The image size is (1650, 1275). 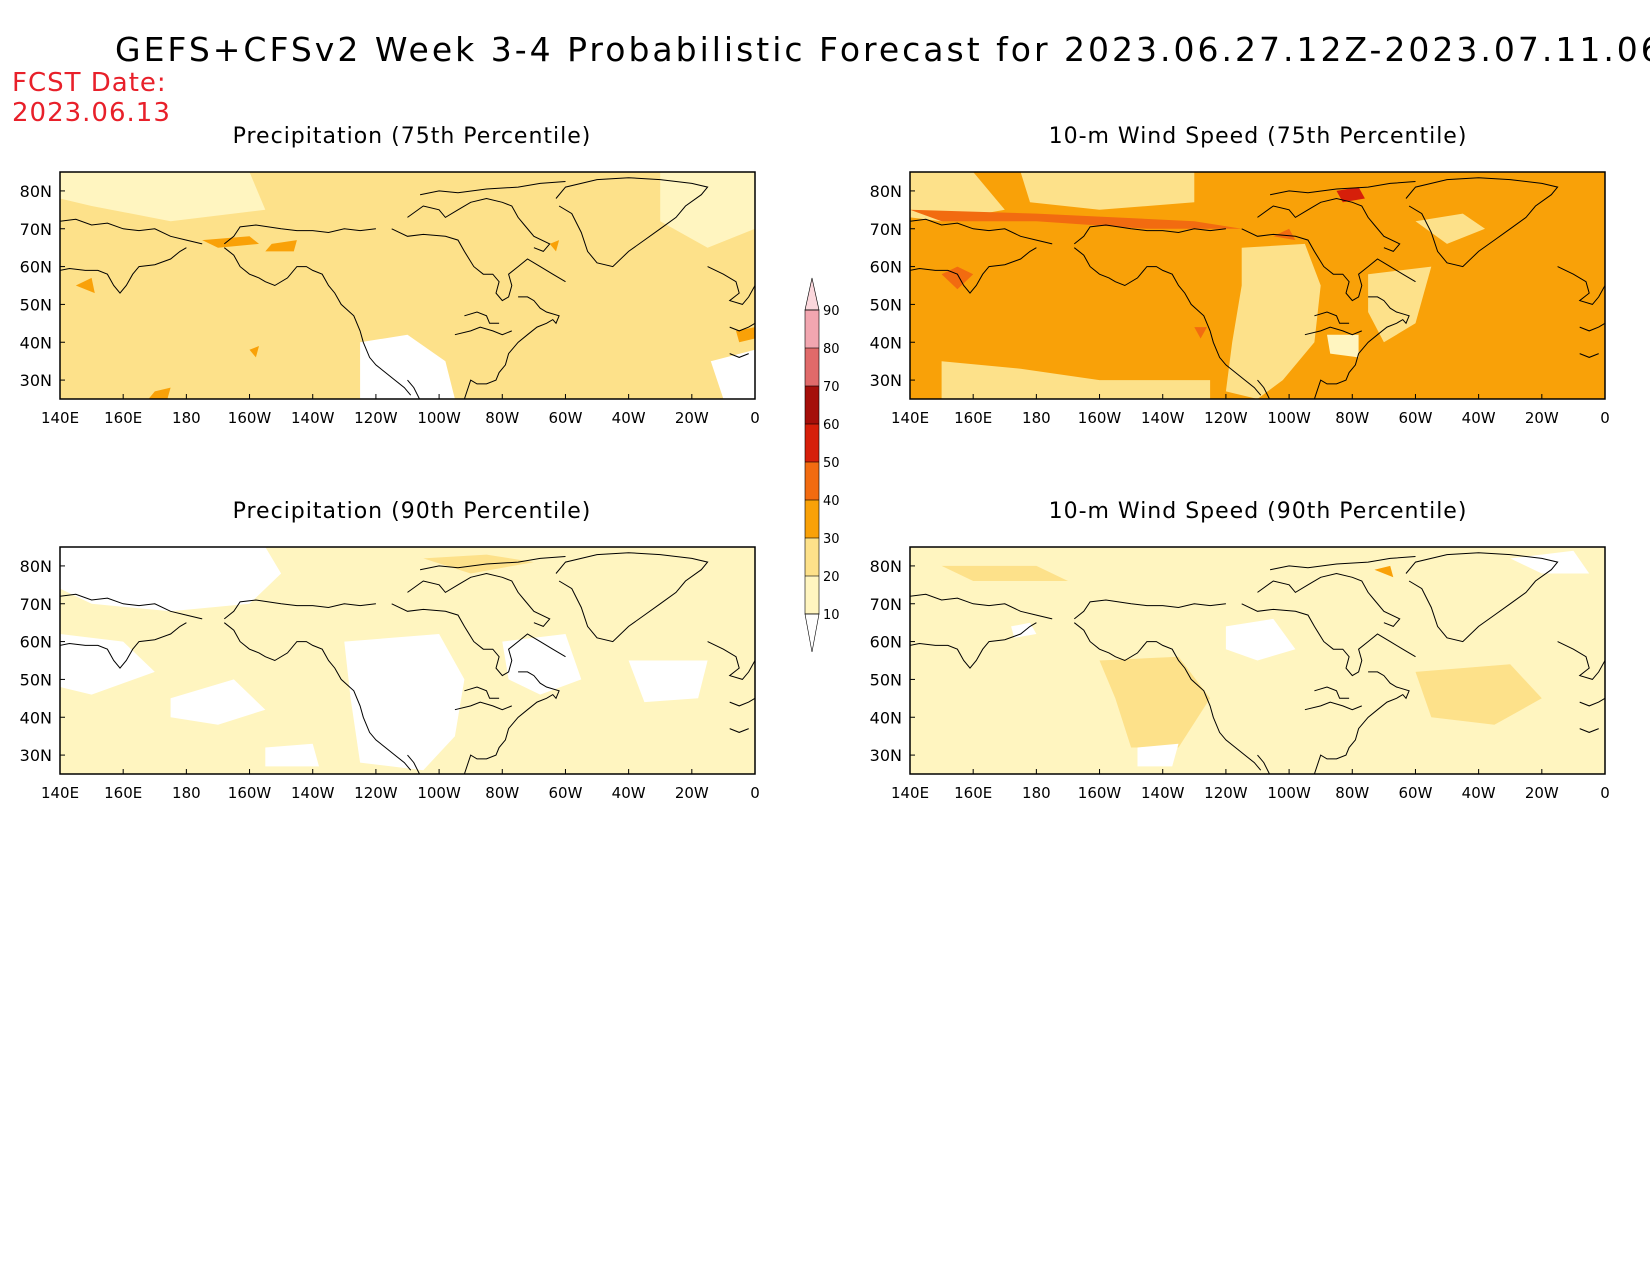 I want to click on lon-label: 20W, so click(x=1542, y=418).